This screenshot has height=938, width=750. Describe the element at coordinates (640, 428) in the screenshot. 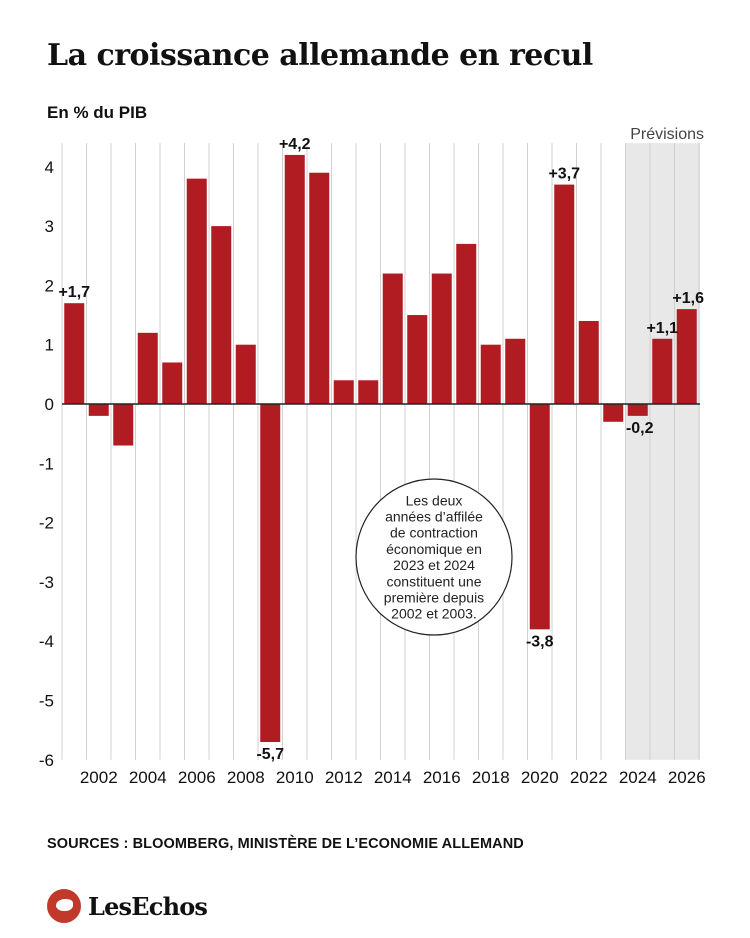

I see `data-label-2024: -0,2` at that location.